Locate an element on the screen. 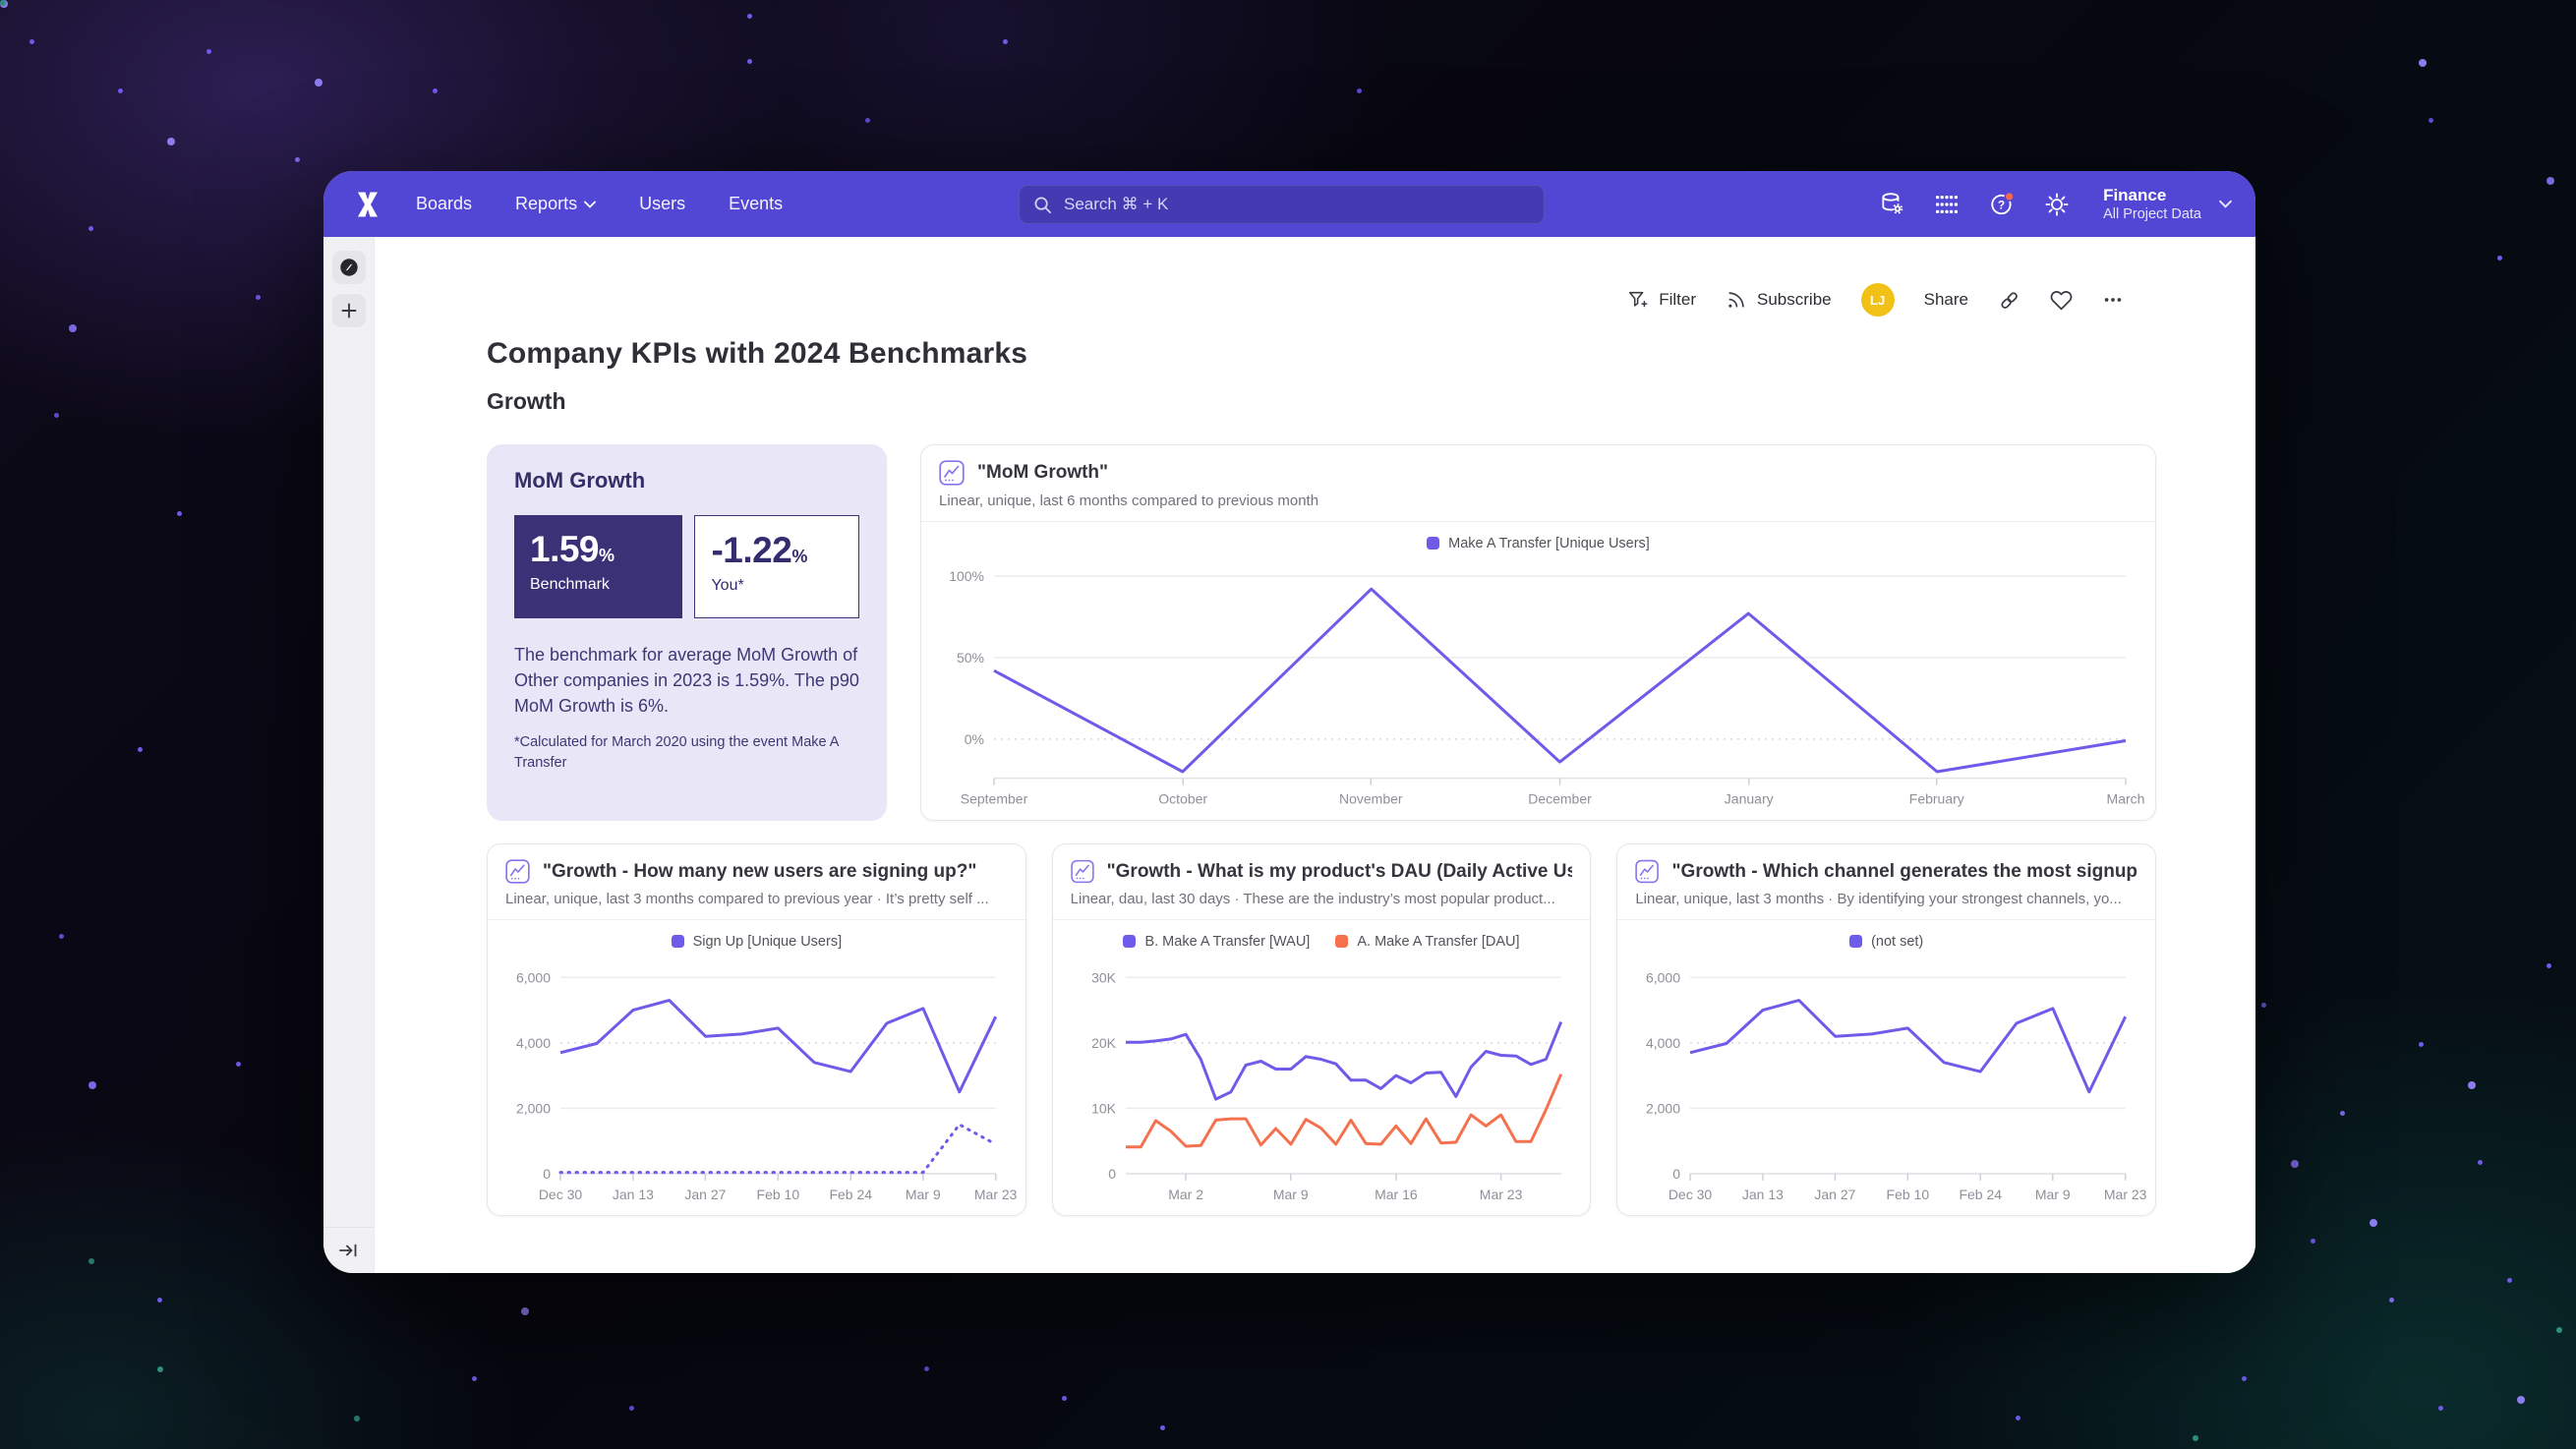 This screenshot has width=2576, height=1449. svg-text: 4,000 is located at coordinates (1663, 1043).